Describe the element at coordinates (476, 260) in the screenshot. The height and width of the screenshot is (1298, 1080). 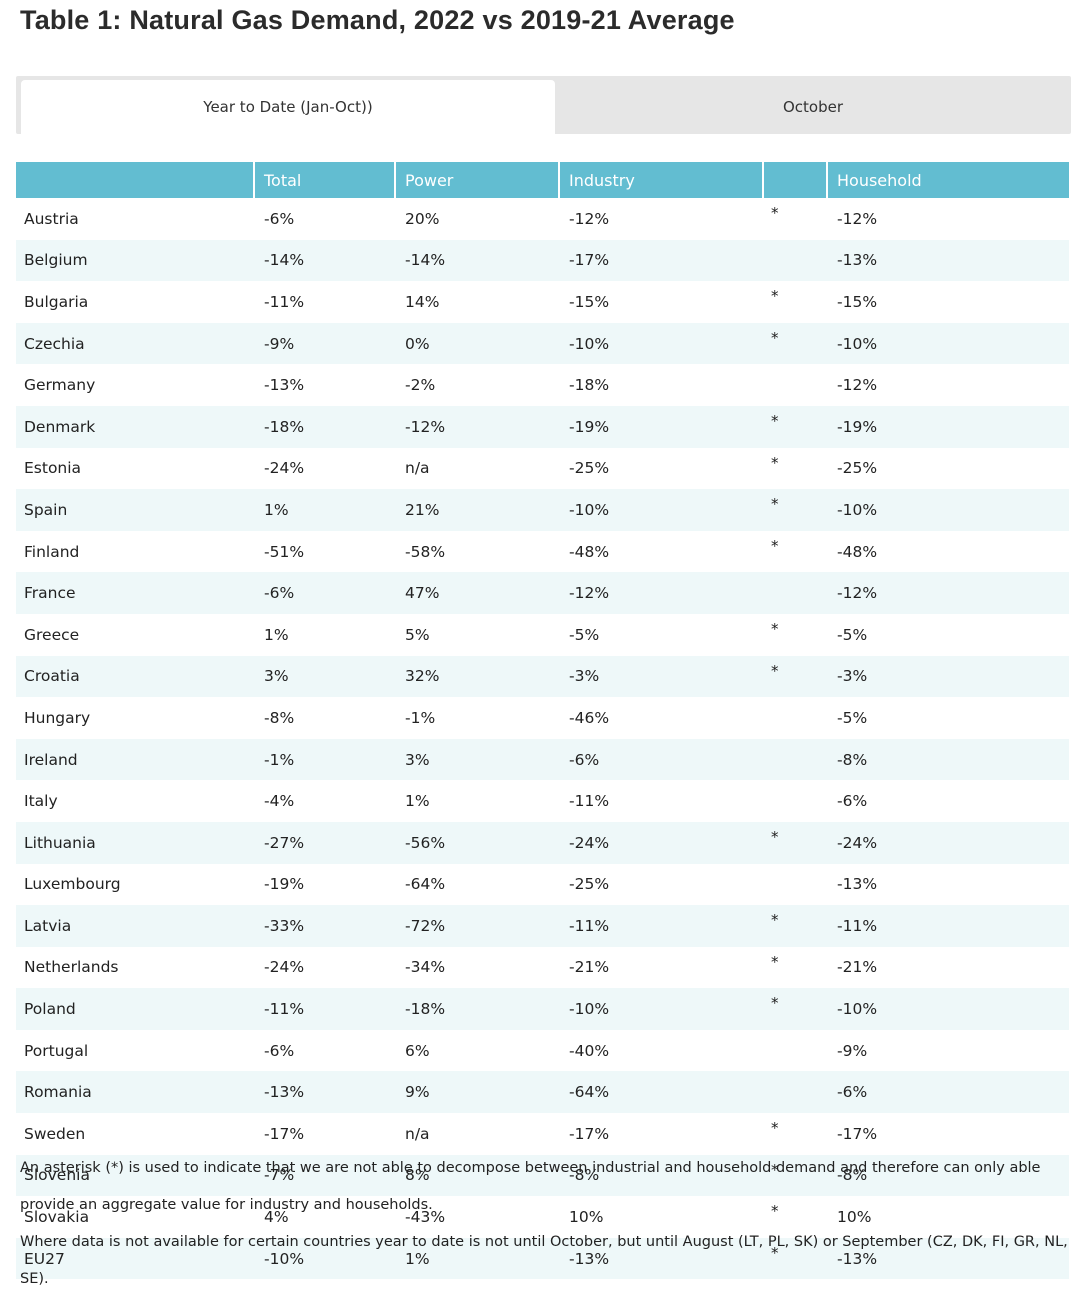
I see `power-cell: -14%` at that location.